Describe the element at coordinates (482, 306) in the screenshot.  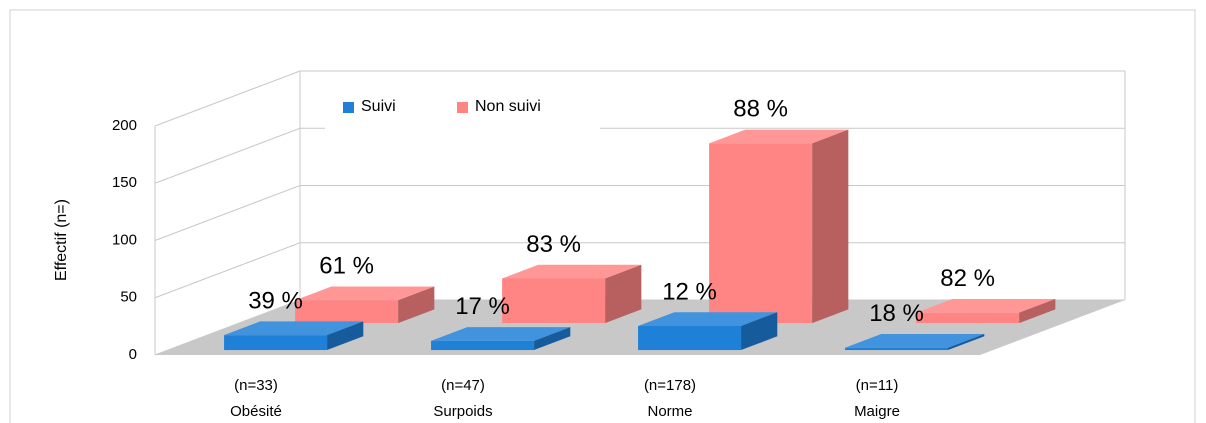
I see `data-label: 17 %` at that location.